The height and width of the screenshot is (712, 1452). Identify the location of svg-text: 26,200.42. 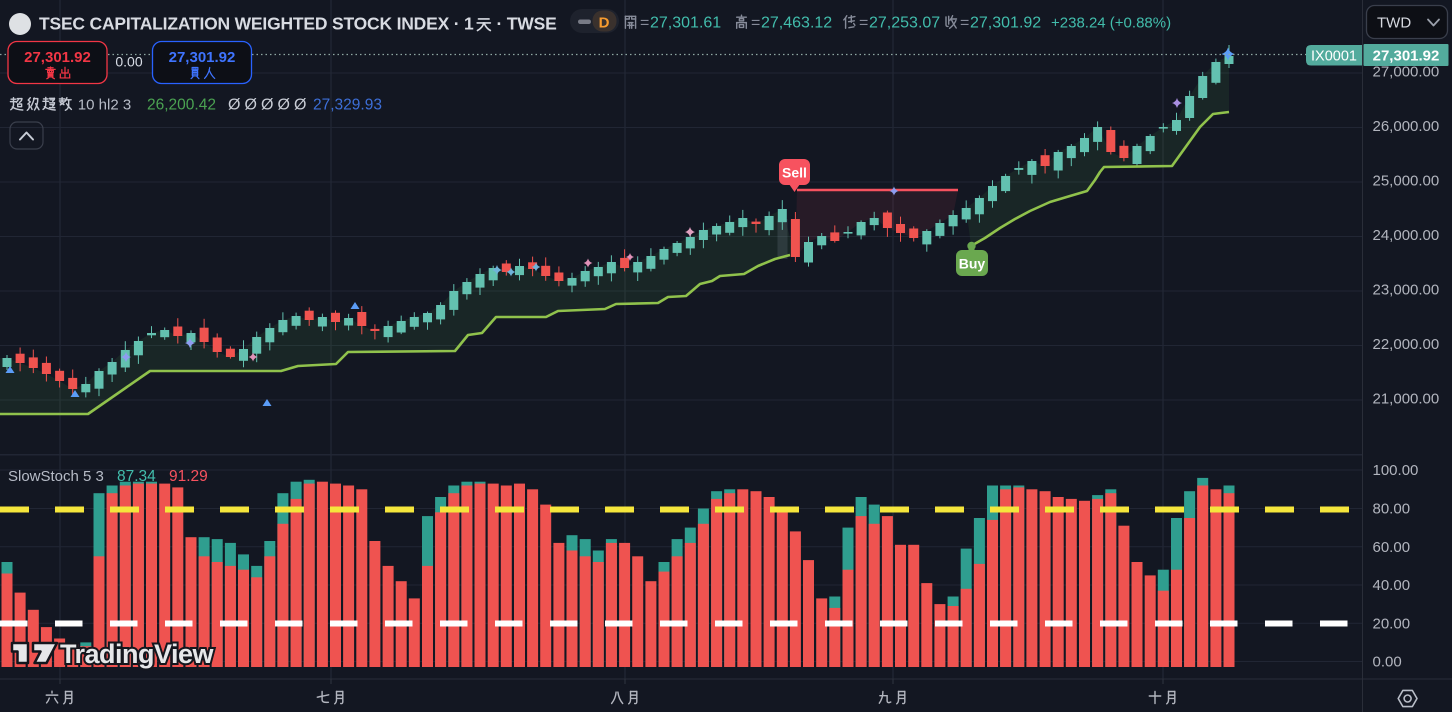
(181, 105).